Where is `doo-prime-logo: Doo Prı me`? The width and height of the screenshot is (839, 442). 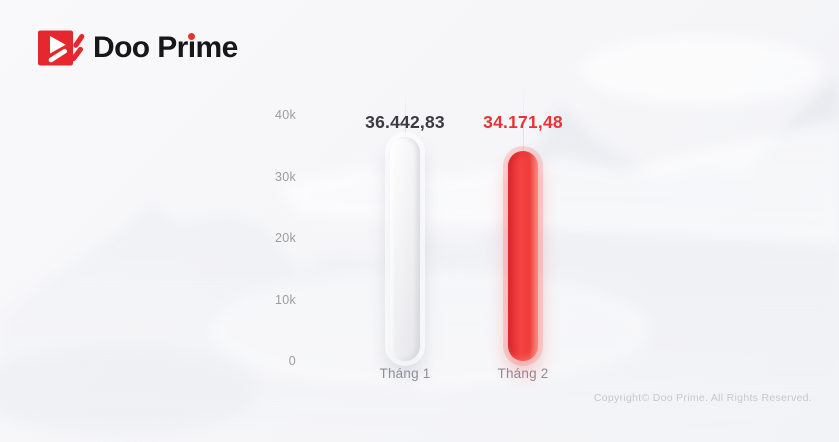 doo-prime-logo: Doo Prı me is located at coordinates (138, 48).